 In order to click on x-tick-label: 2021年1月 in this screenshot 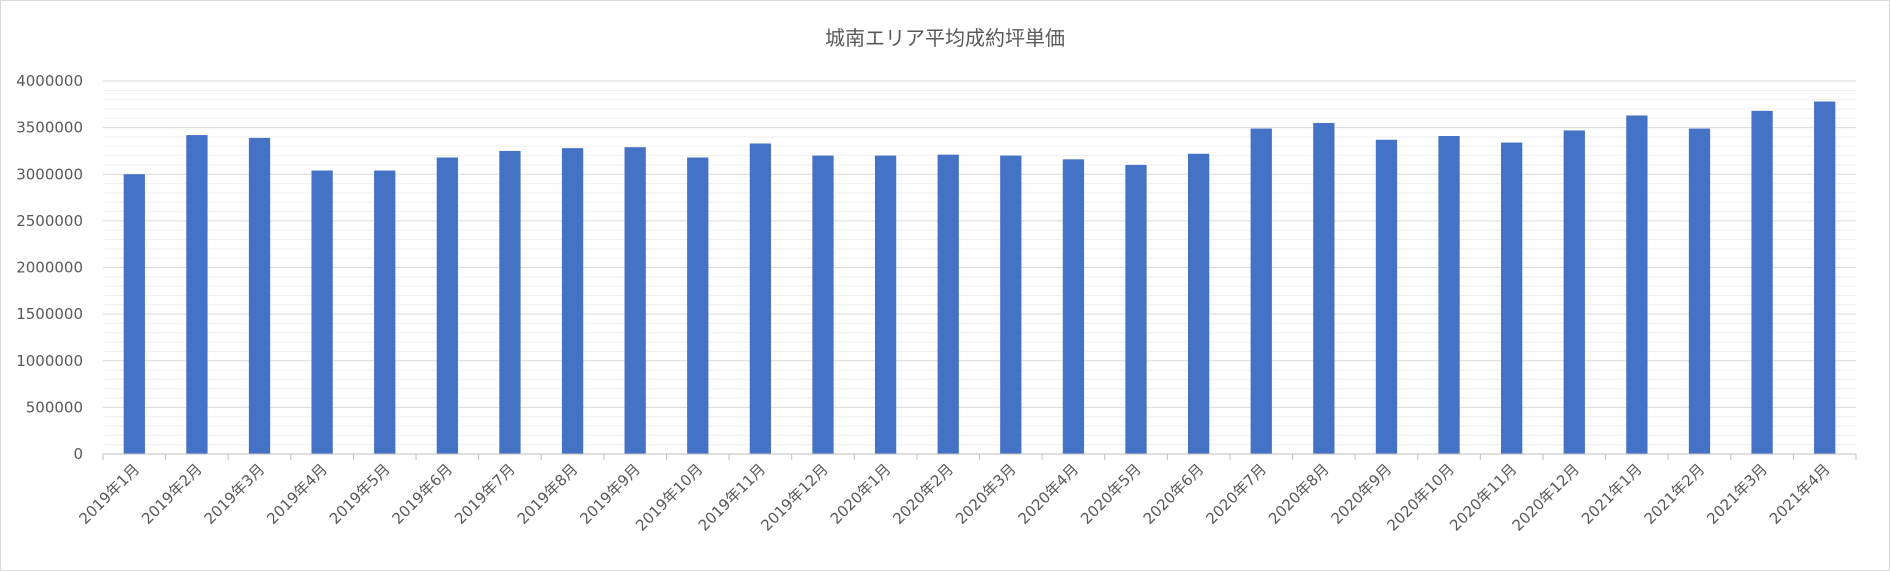, I will do `click(1612, 494)`.